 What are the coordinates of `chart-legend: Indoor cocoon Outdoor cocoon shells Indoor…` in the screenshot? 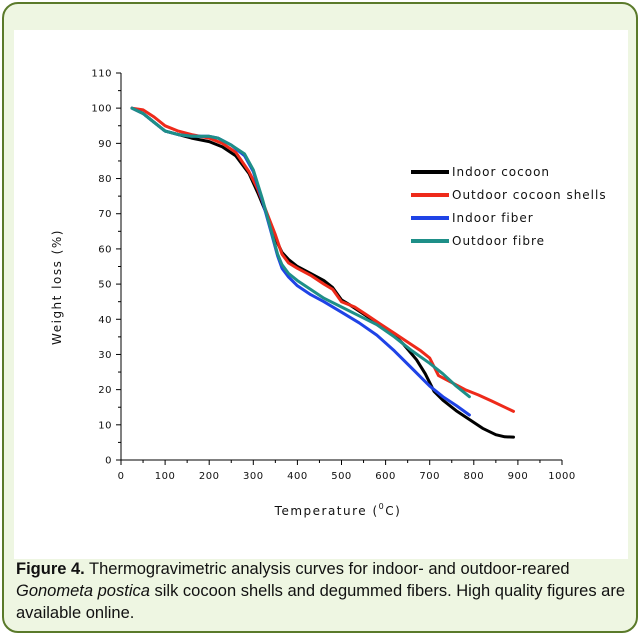 It's located at (509, 206).